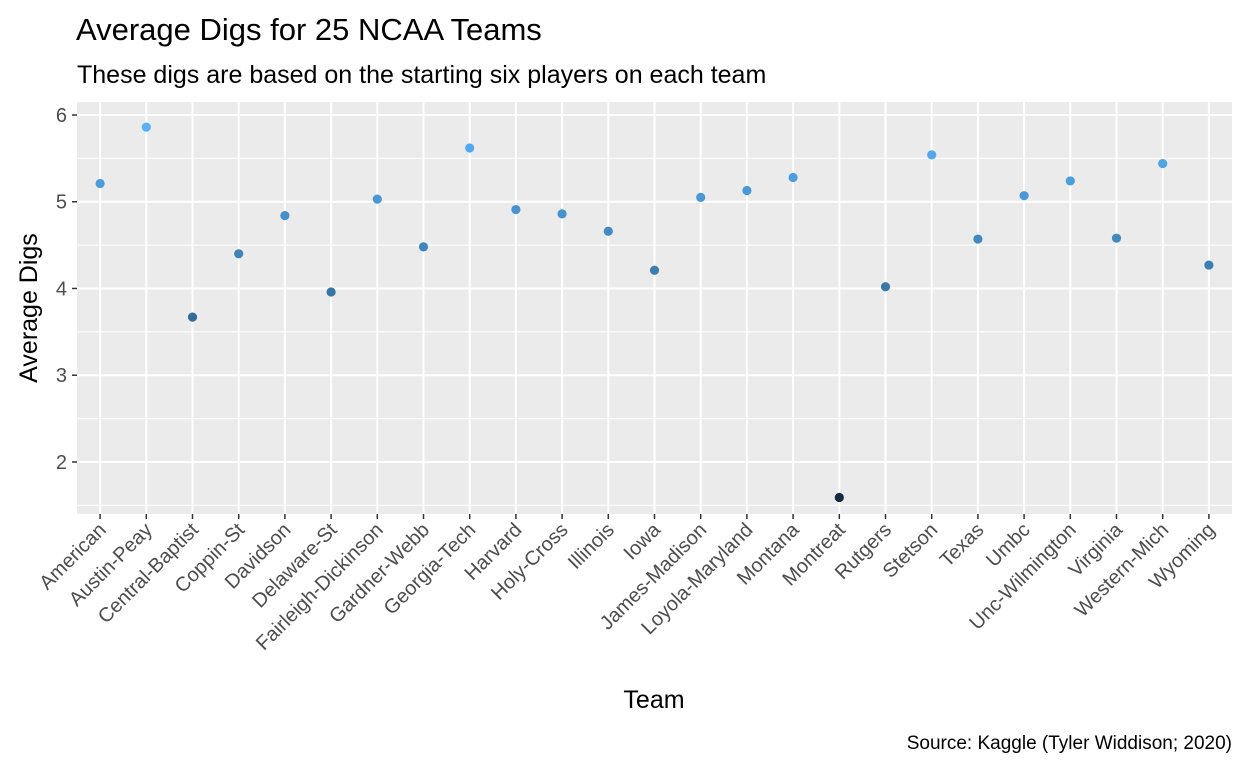  I want to click on point-montreat, so click(839, 497).